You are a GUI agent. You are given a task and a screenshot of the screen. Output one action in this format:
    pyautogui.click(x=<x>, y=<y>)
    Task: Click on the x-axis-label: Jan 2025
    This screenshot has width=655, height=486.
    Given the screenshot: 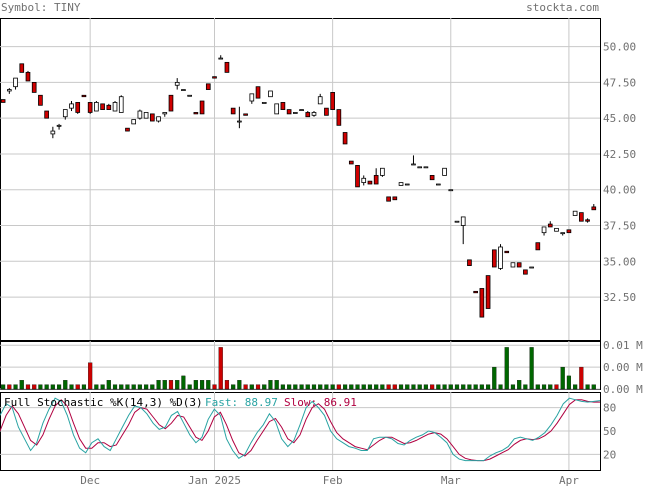 What is the action you would take?
    pyautogui.click(x=214, y=480)
    